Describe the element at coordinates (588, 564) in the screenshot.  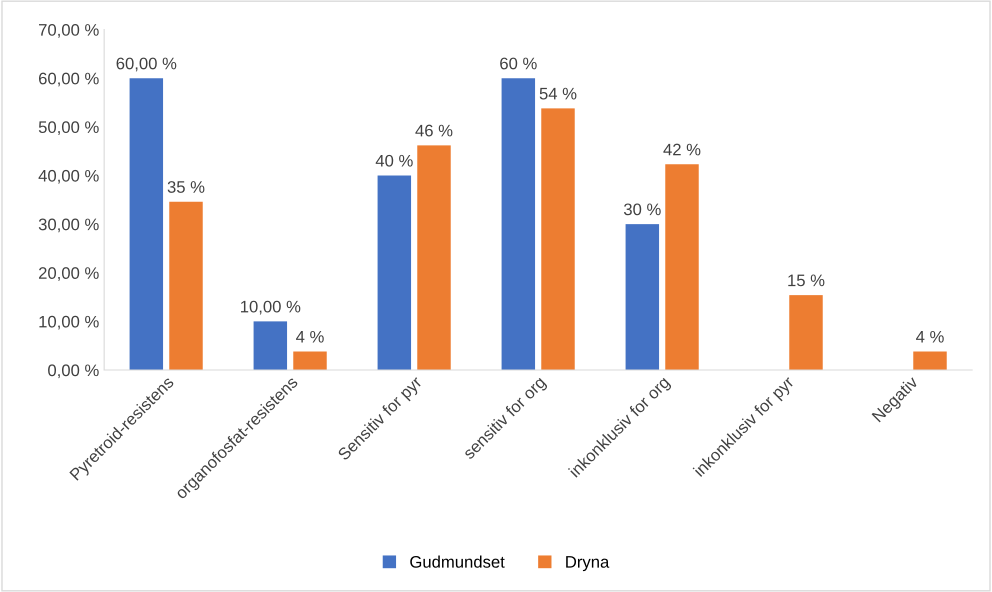
I see `legend-label: Dryna` at that location.